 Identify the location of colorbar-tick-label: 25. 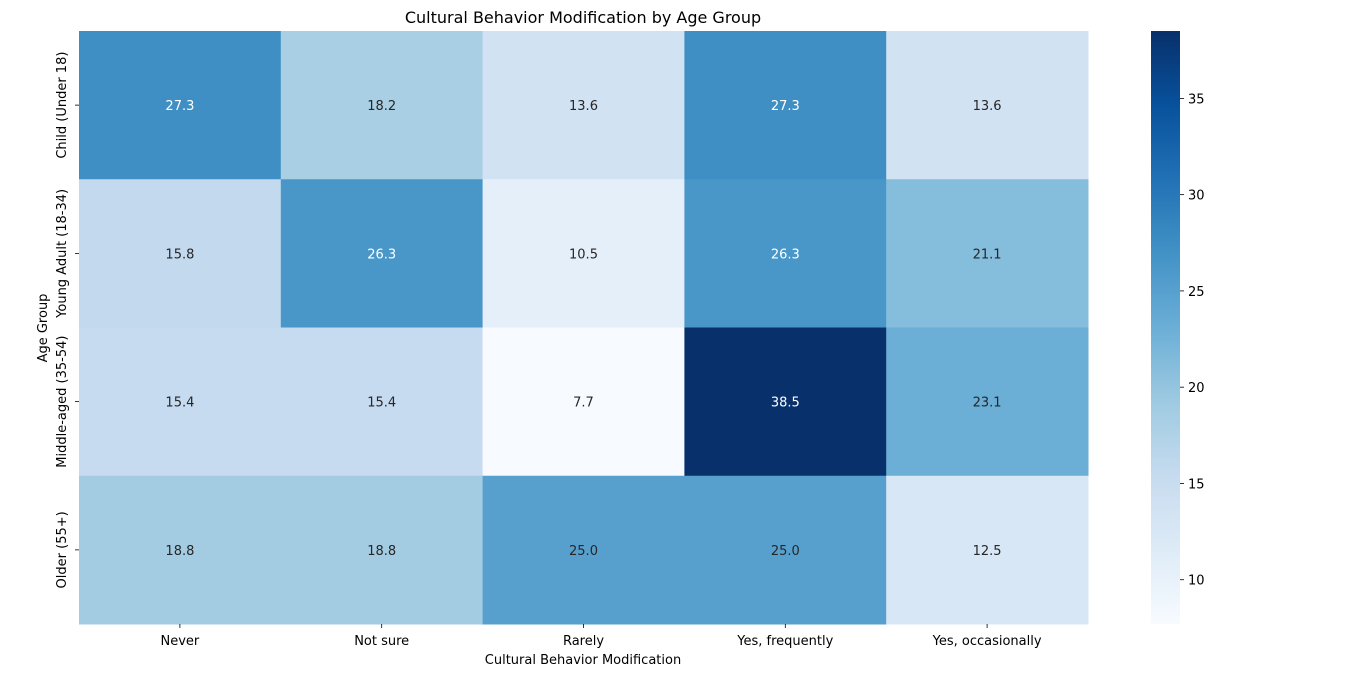
(1196, 292).